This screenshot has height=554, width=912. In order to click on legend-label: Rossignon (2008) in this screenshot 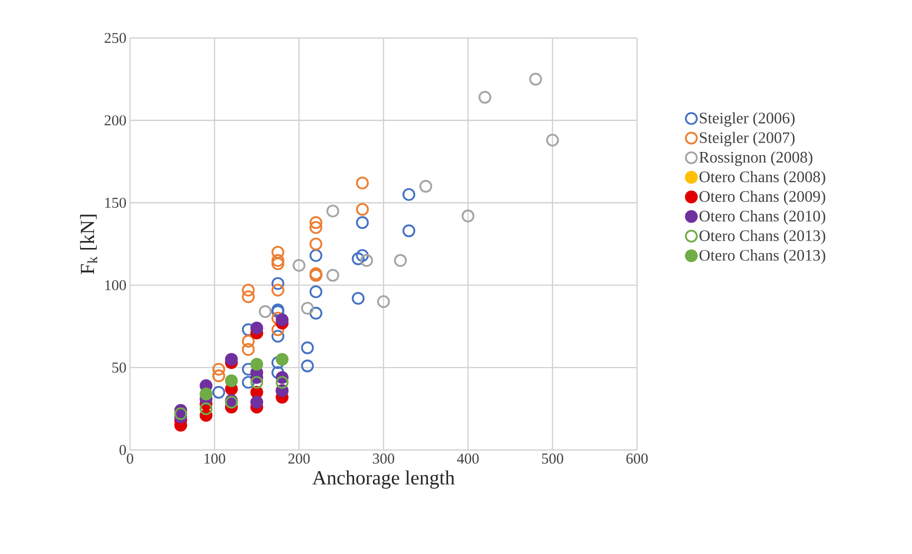, I will do `click(755, 158)`.